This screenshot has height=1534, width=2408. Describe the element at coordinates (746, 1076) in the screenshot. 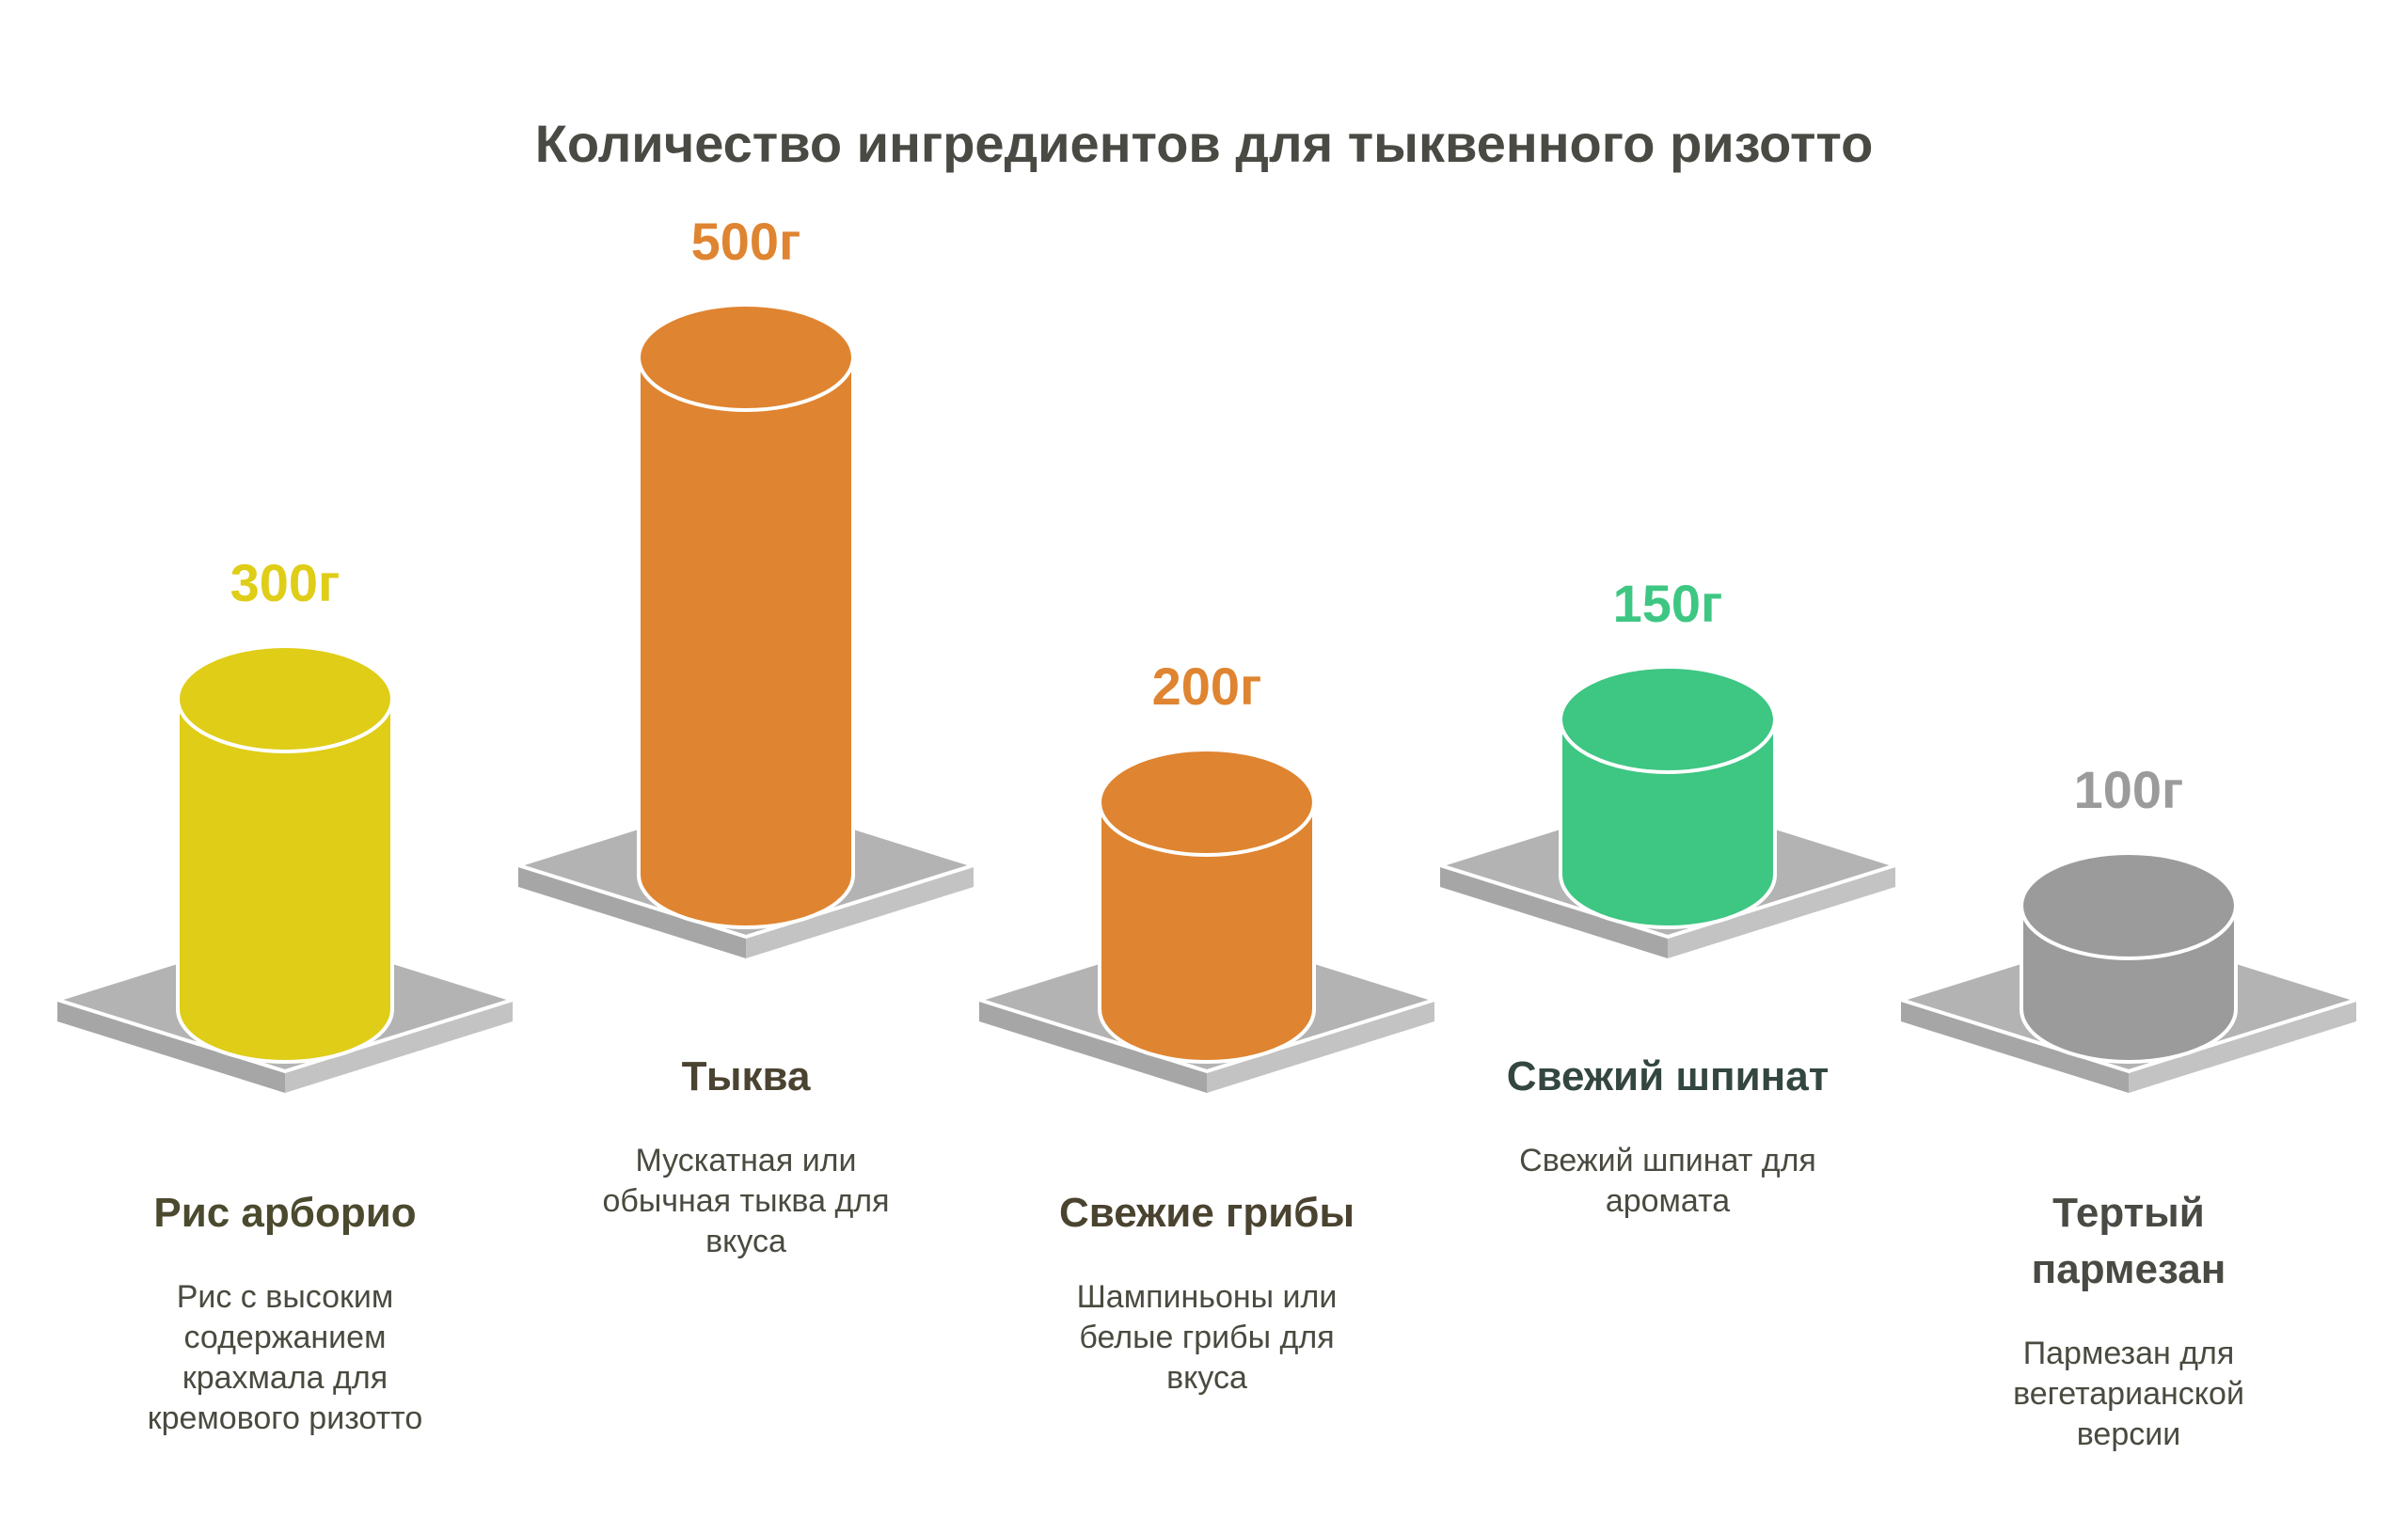

I see `category-label: Тыква` at that location.